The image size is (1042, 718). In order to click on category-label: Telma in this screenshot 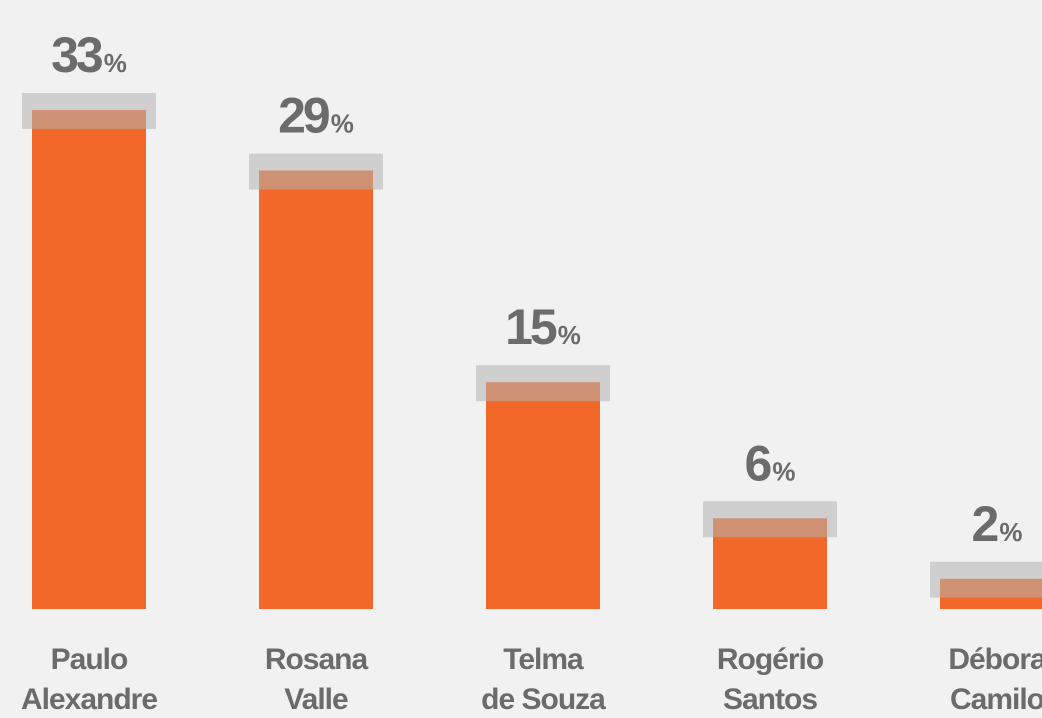, I will do `click(543, 659)`.